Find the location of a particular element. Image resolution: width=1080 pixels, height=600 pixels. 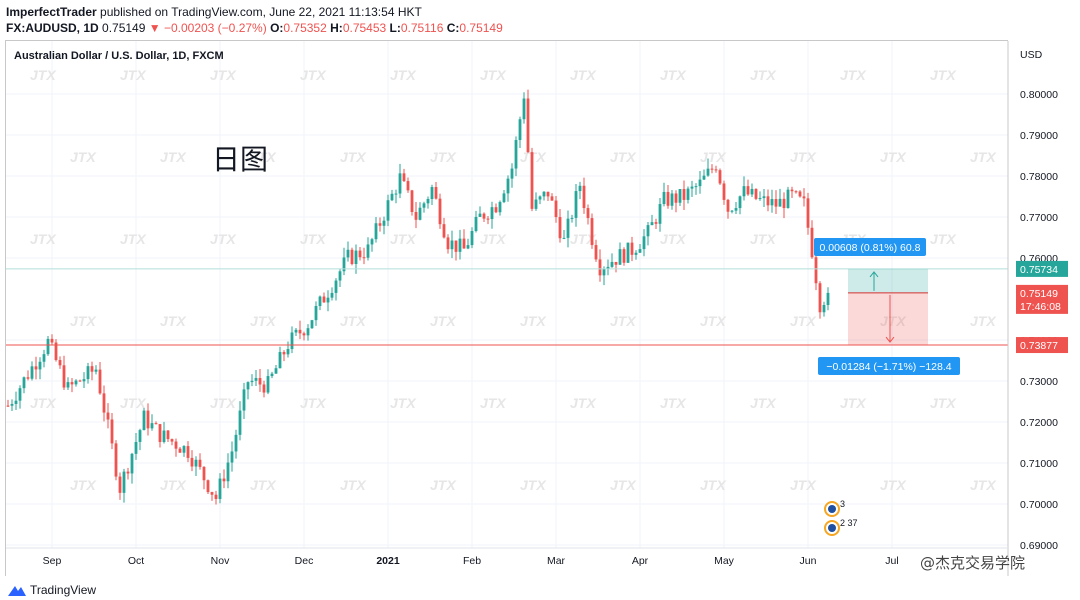

author-name: ImperfectTrader is located at coordinates (51, 12).